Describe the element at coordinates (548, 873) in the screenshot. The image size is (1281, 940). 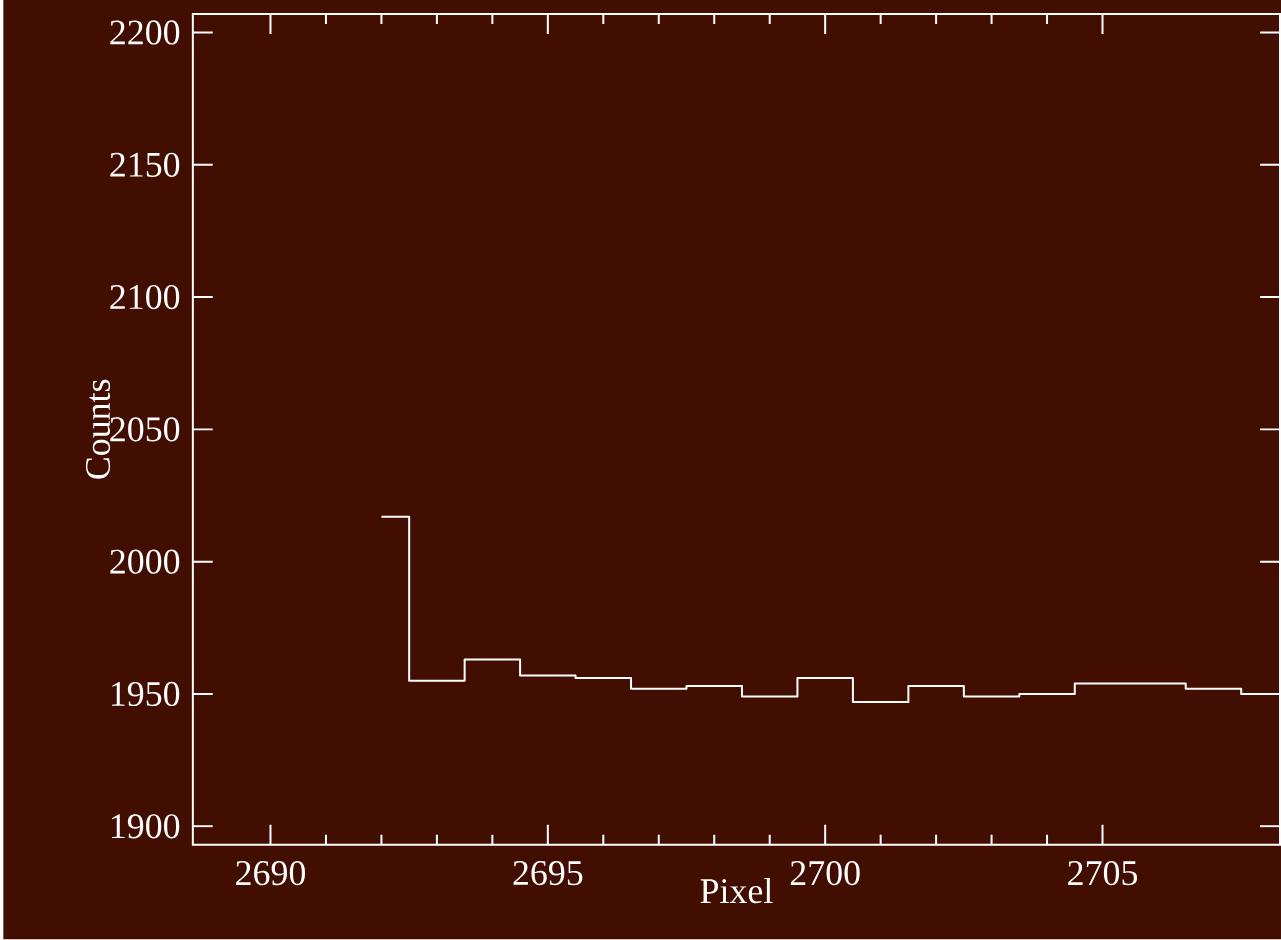
I see `x-tick-label: 2695` at that location.